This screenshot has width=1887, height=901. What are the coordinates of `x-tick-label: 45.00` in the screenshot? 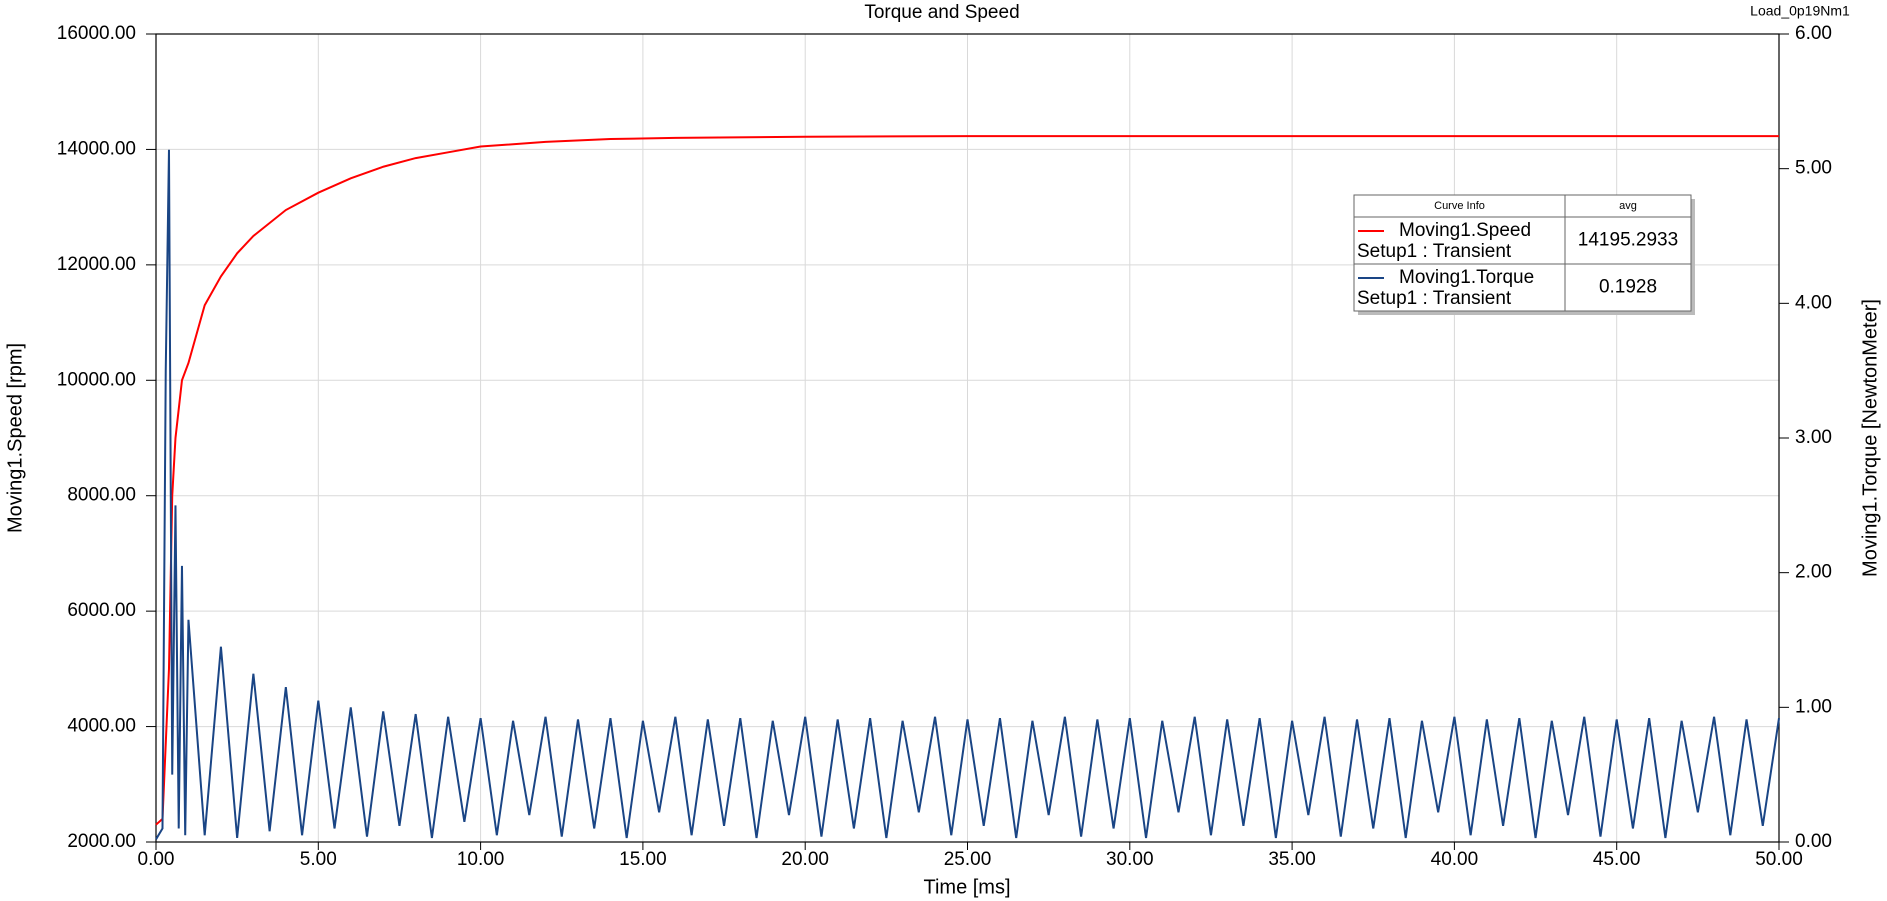 It's located at (1617, 859).